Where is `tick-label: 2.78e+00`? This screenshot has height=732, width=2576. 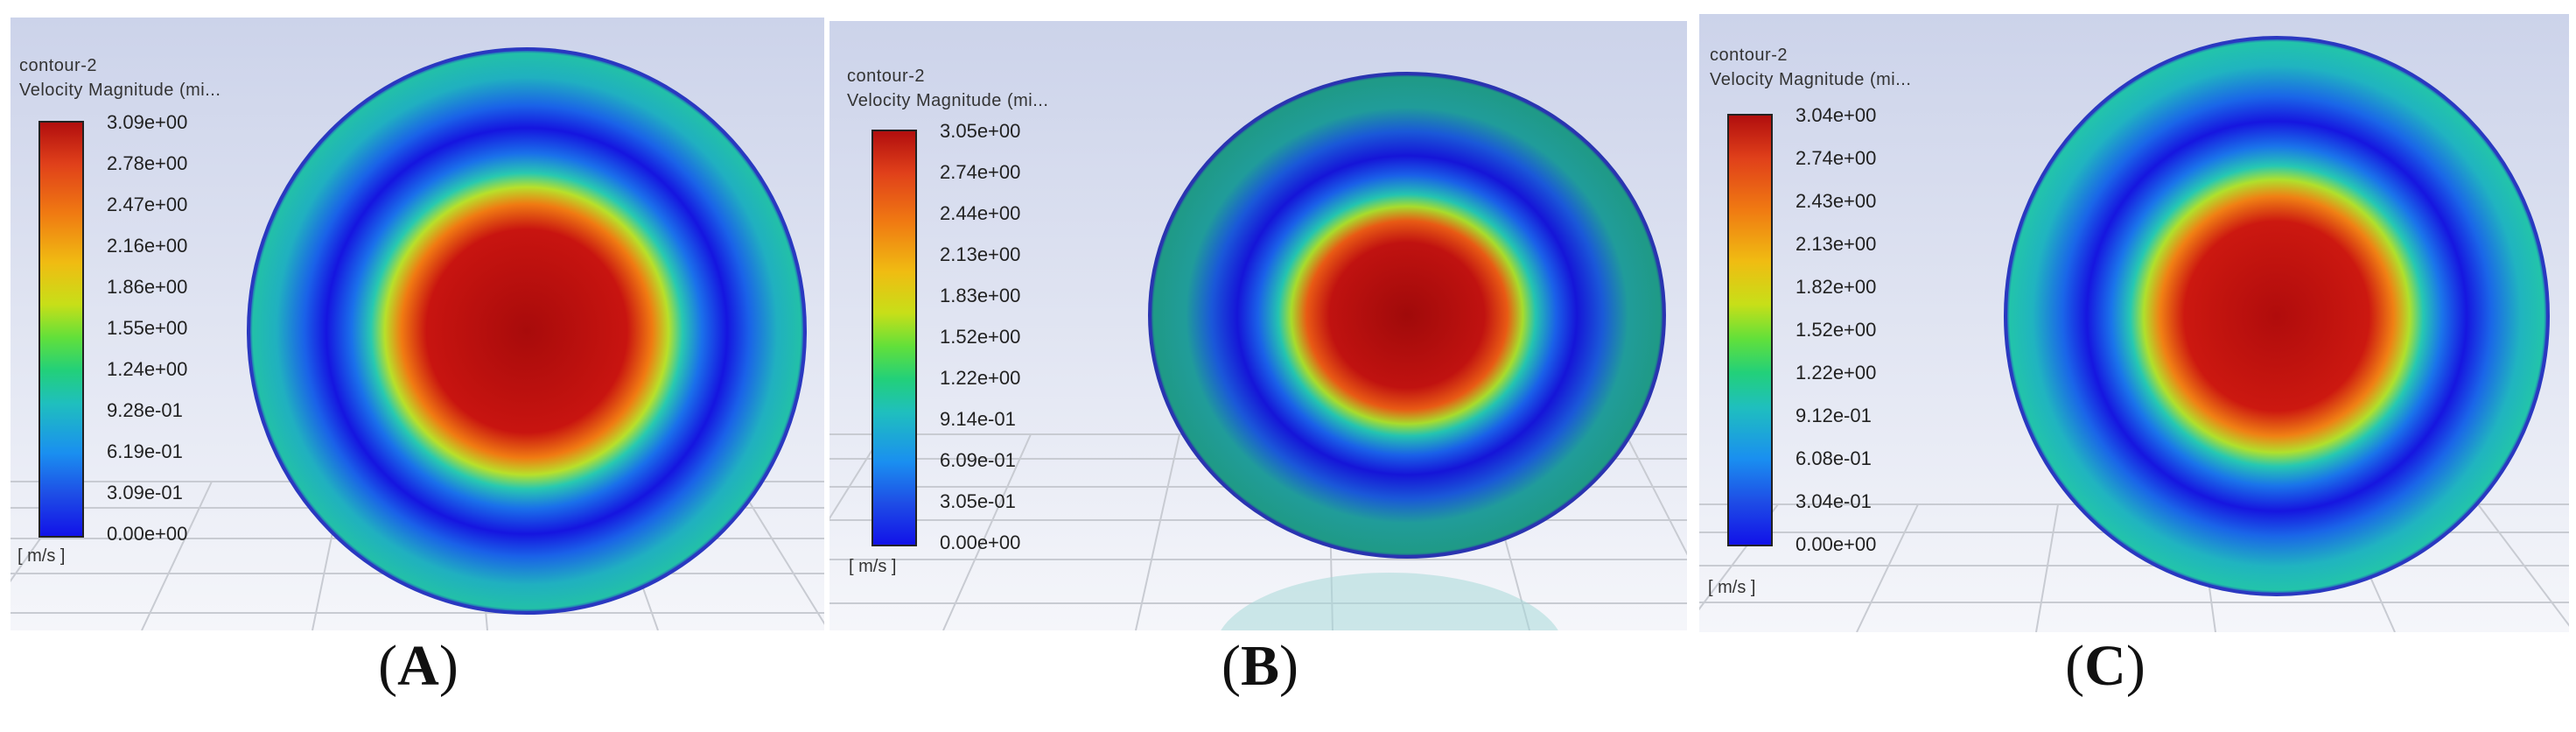
tick-label: 2.78e+00 is located at coordinates (147, 163).